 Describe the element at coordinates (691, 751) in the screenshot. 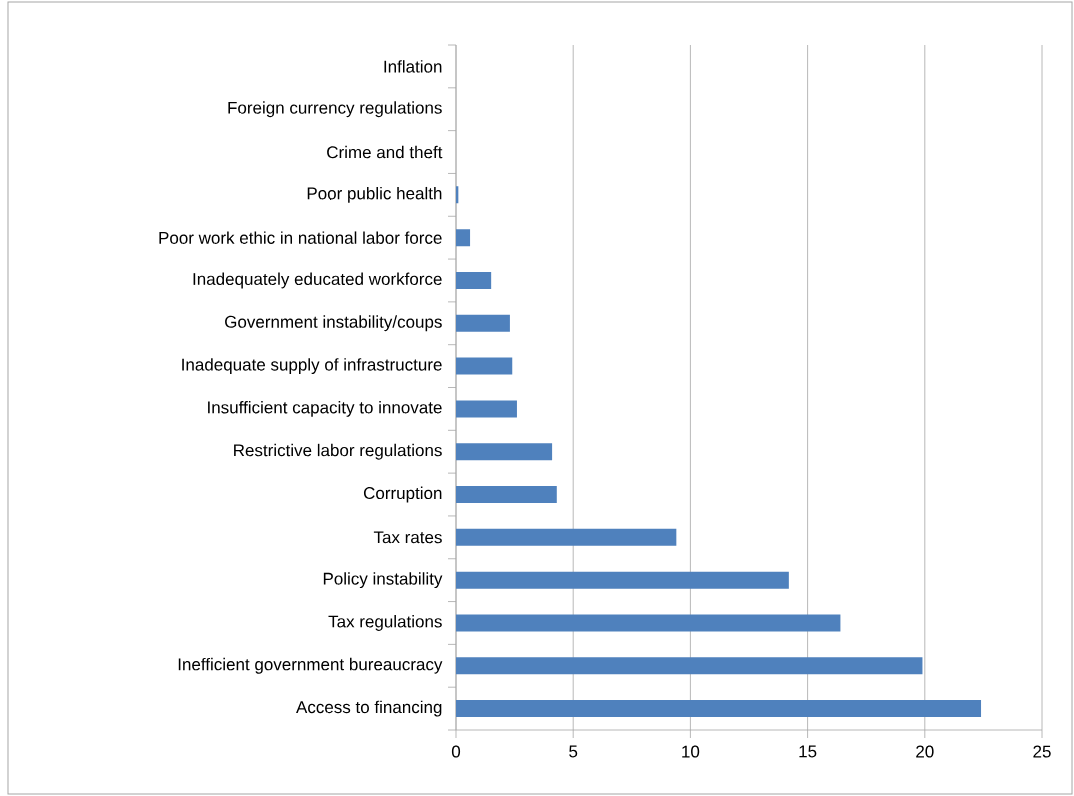

I see `x-tick-label: 10` at that location.